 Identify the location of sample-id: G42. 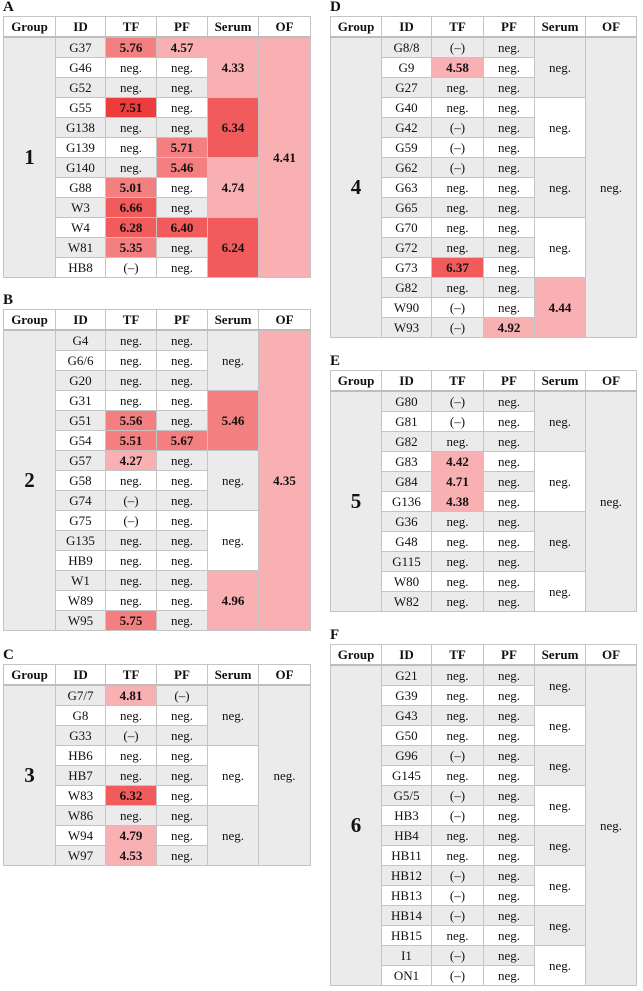
(406, 127).